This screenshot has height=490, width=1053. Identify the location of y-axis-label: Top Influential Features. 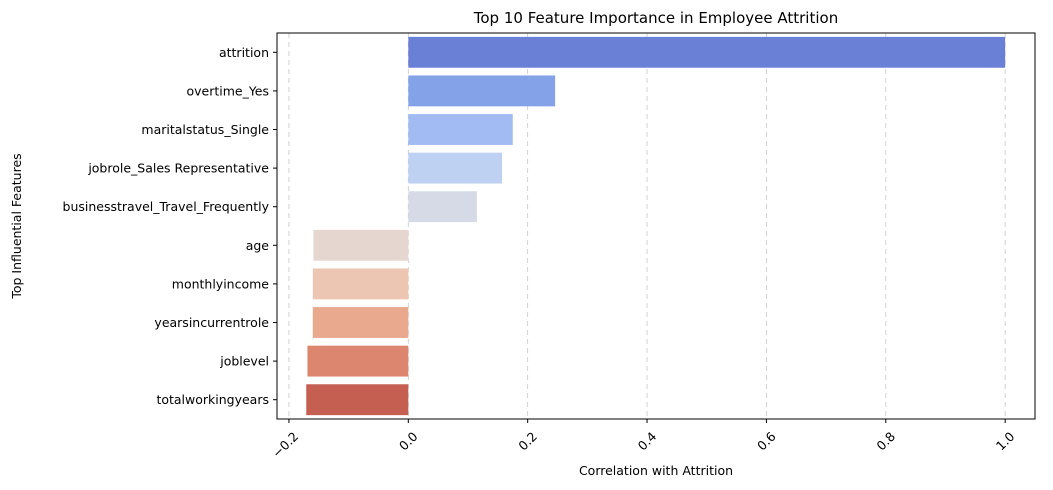
(16, 226).